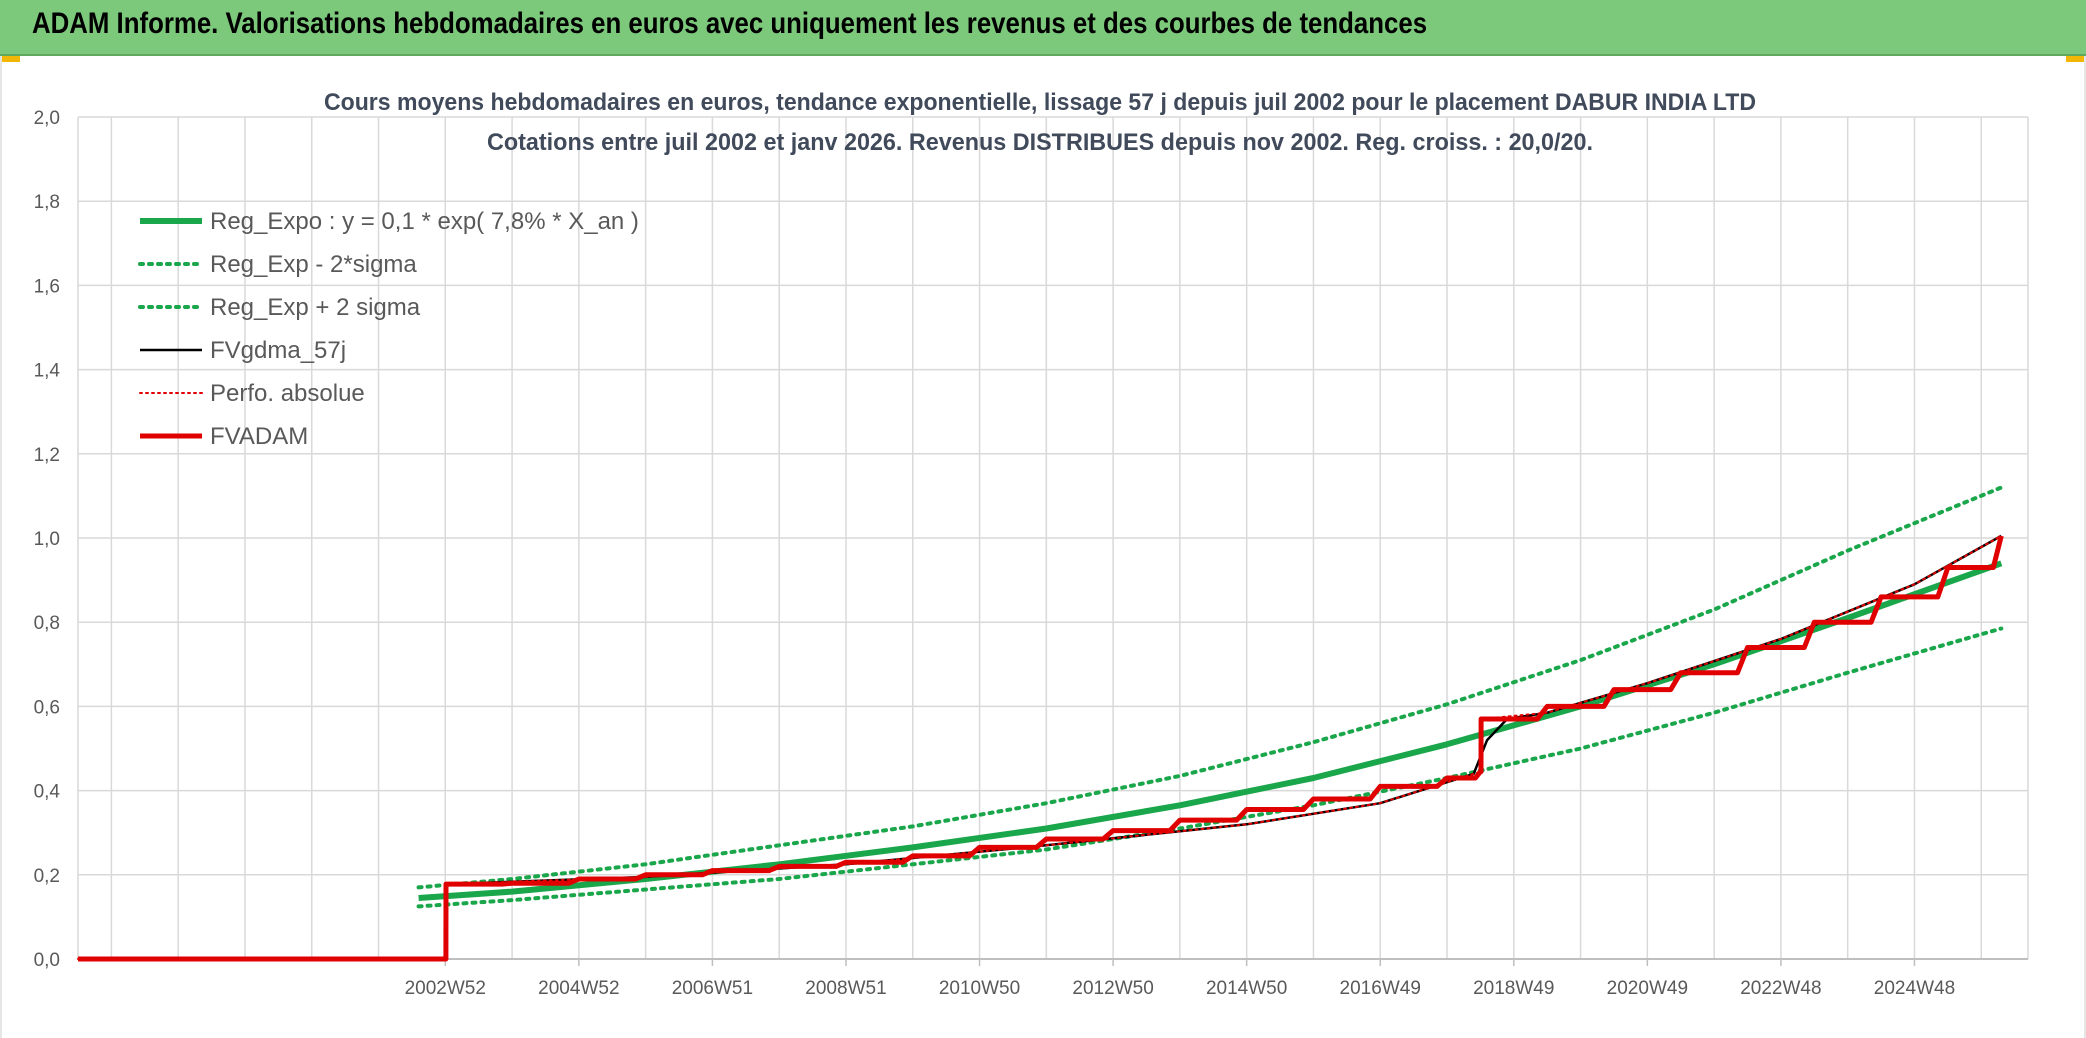 The image size is (2086, 1038). I want to click on x-tick-label: 2006W51, so click(712, 988).